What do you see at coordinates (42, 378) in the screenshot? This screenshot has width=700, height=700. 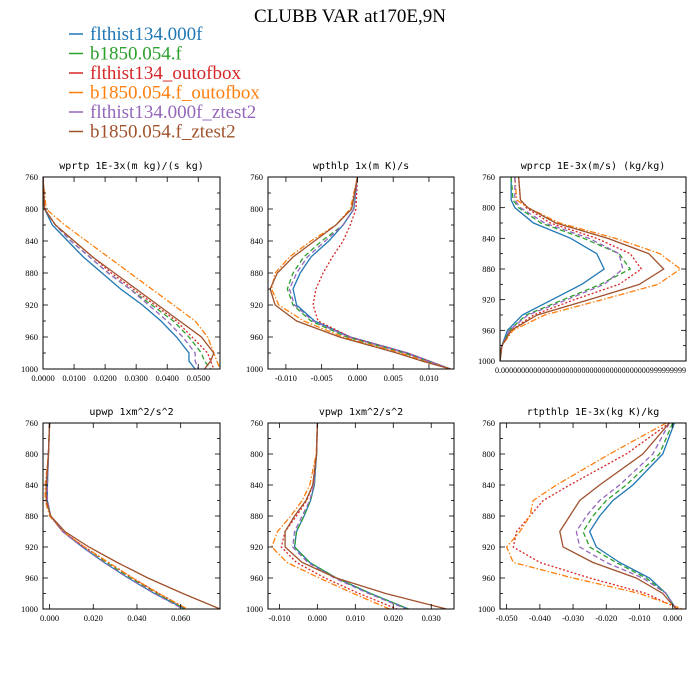 I see `x-tick-label: 0.0000` at bounding box center [42, 378].